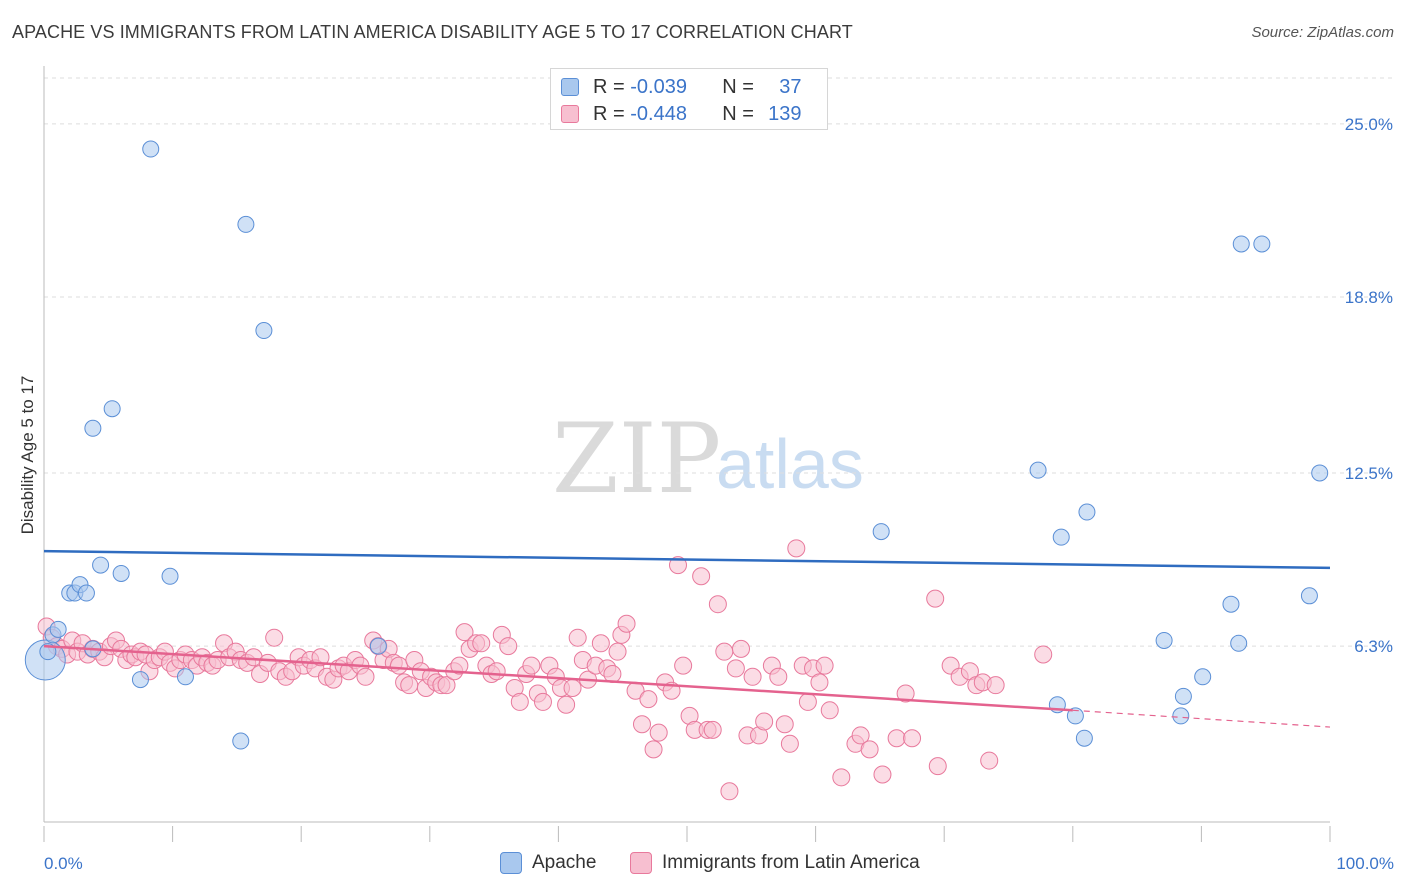 The width and height of the screenshot is (1406, 892). I want to click on latin-legend-swatch, so click(641, 863).